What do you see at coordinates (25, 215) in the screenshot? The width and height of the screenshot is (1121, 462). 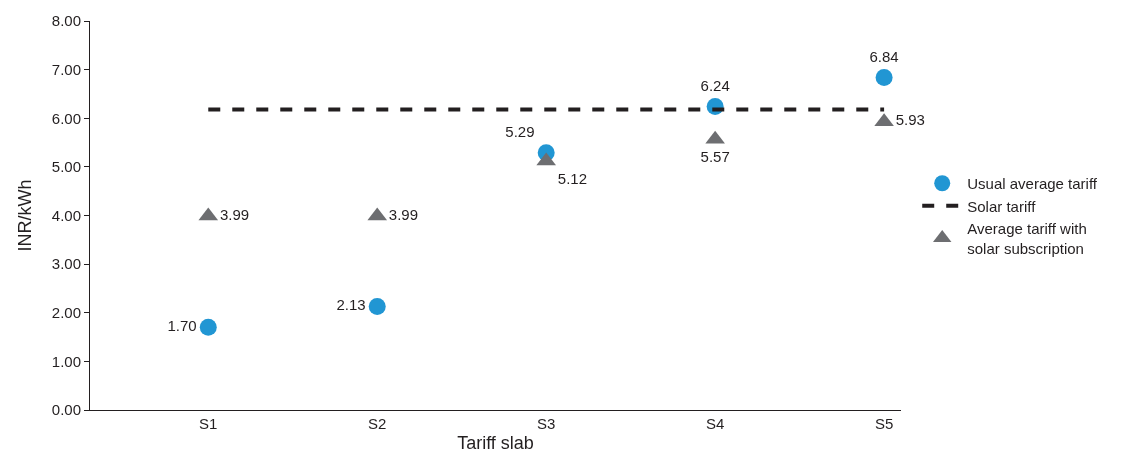 I see `y-axis-title: INR/kWh` at bounding box center [25, 215].